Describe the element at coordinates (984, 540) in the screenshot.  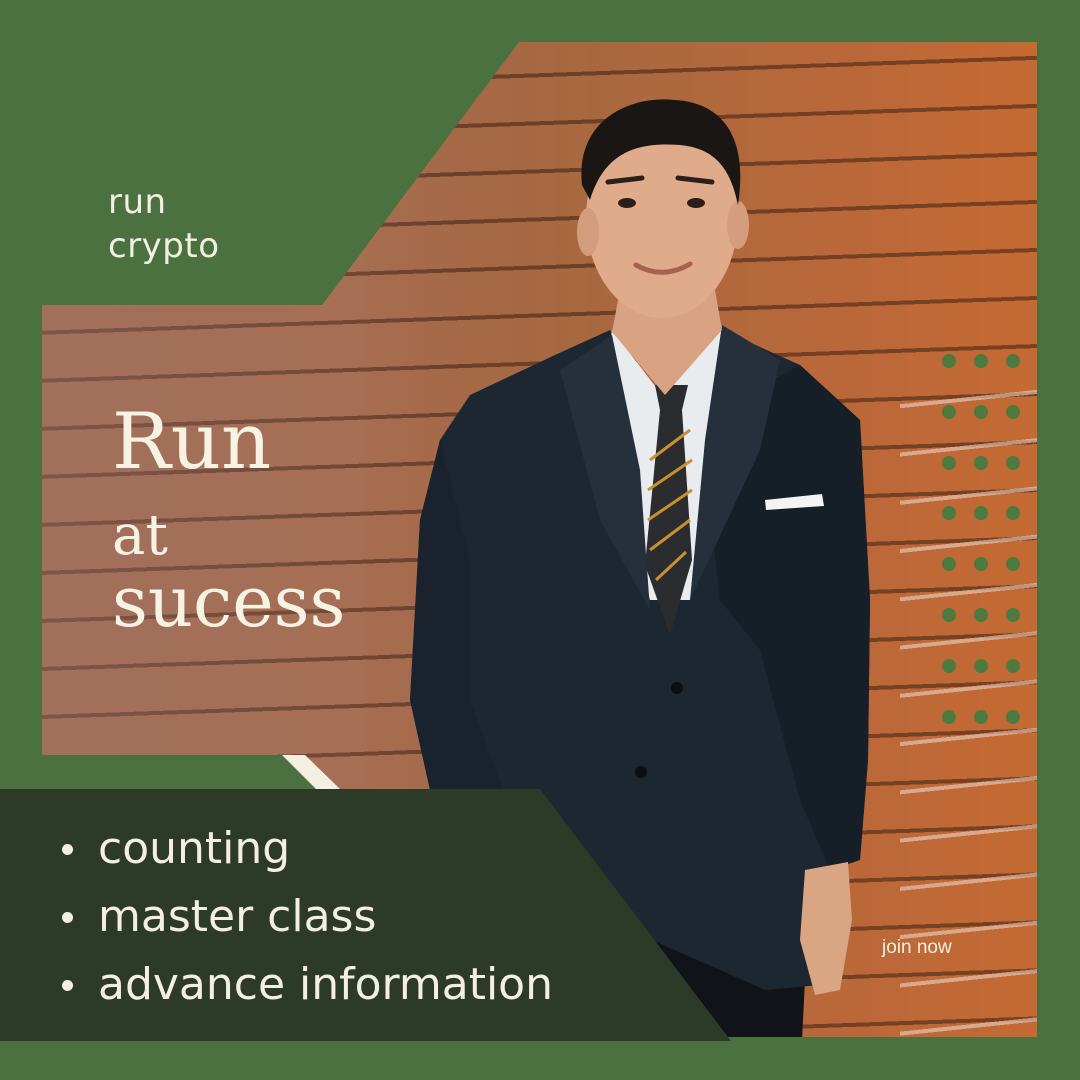
I see `dot-grid-decoration` at that location.